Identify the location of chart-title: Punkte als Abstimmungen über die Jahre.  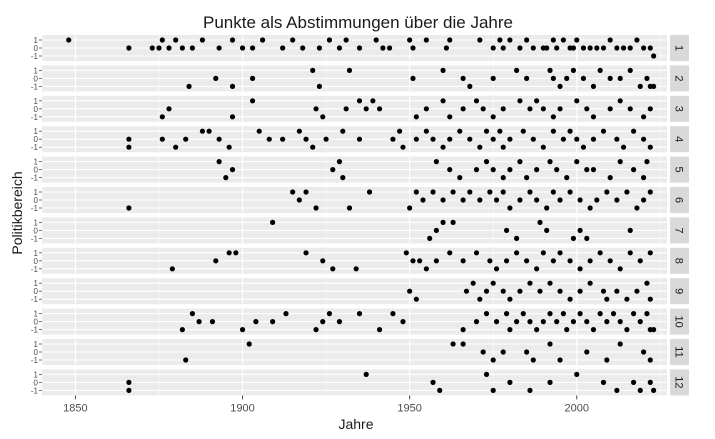
(358, 22).